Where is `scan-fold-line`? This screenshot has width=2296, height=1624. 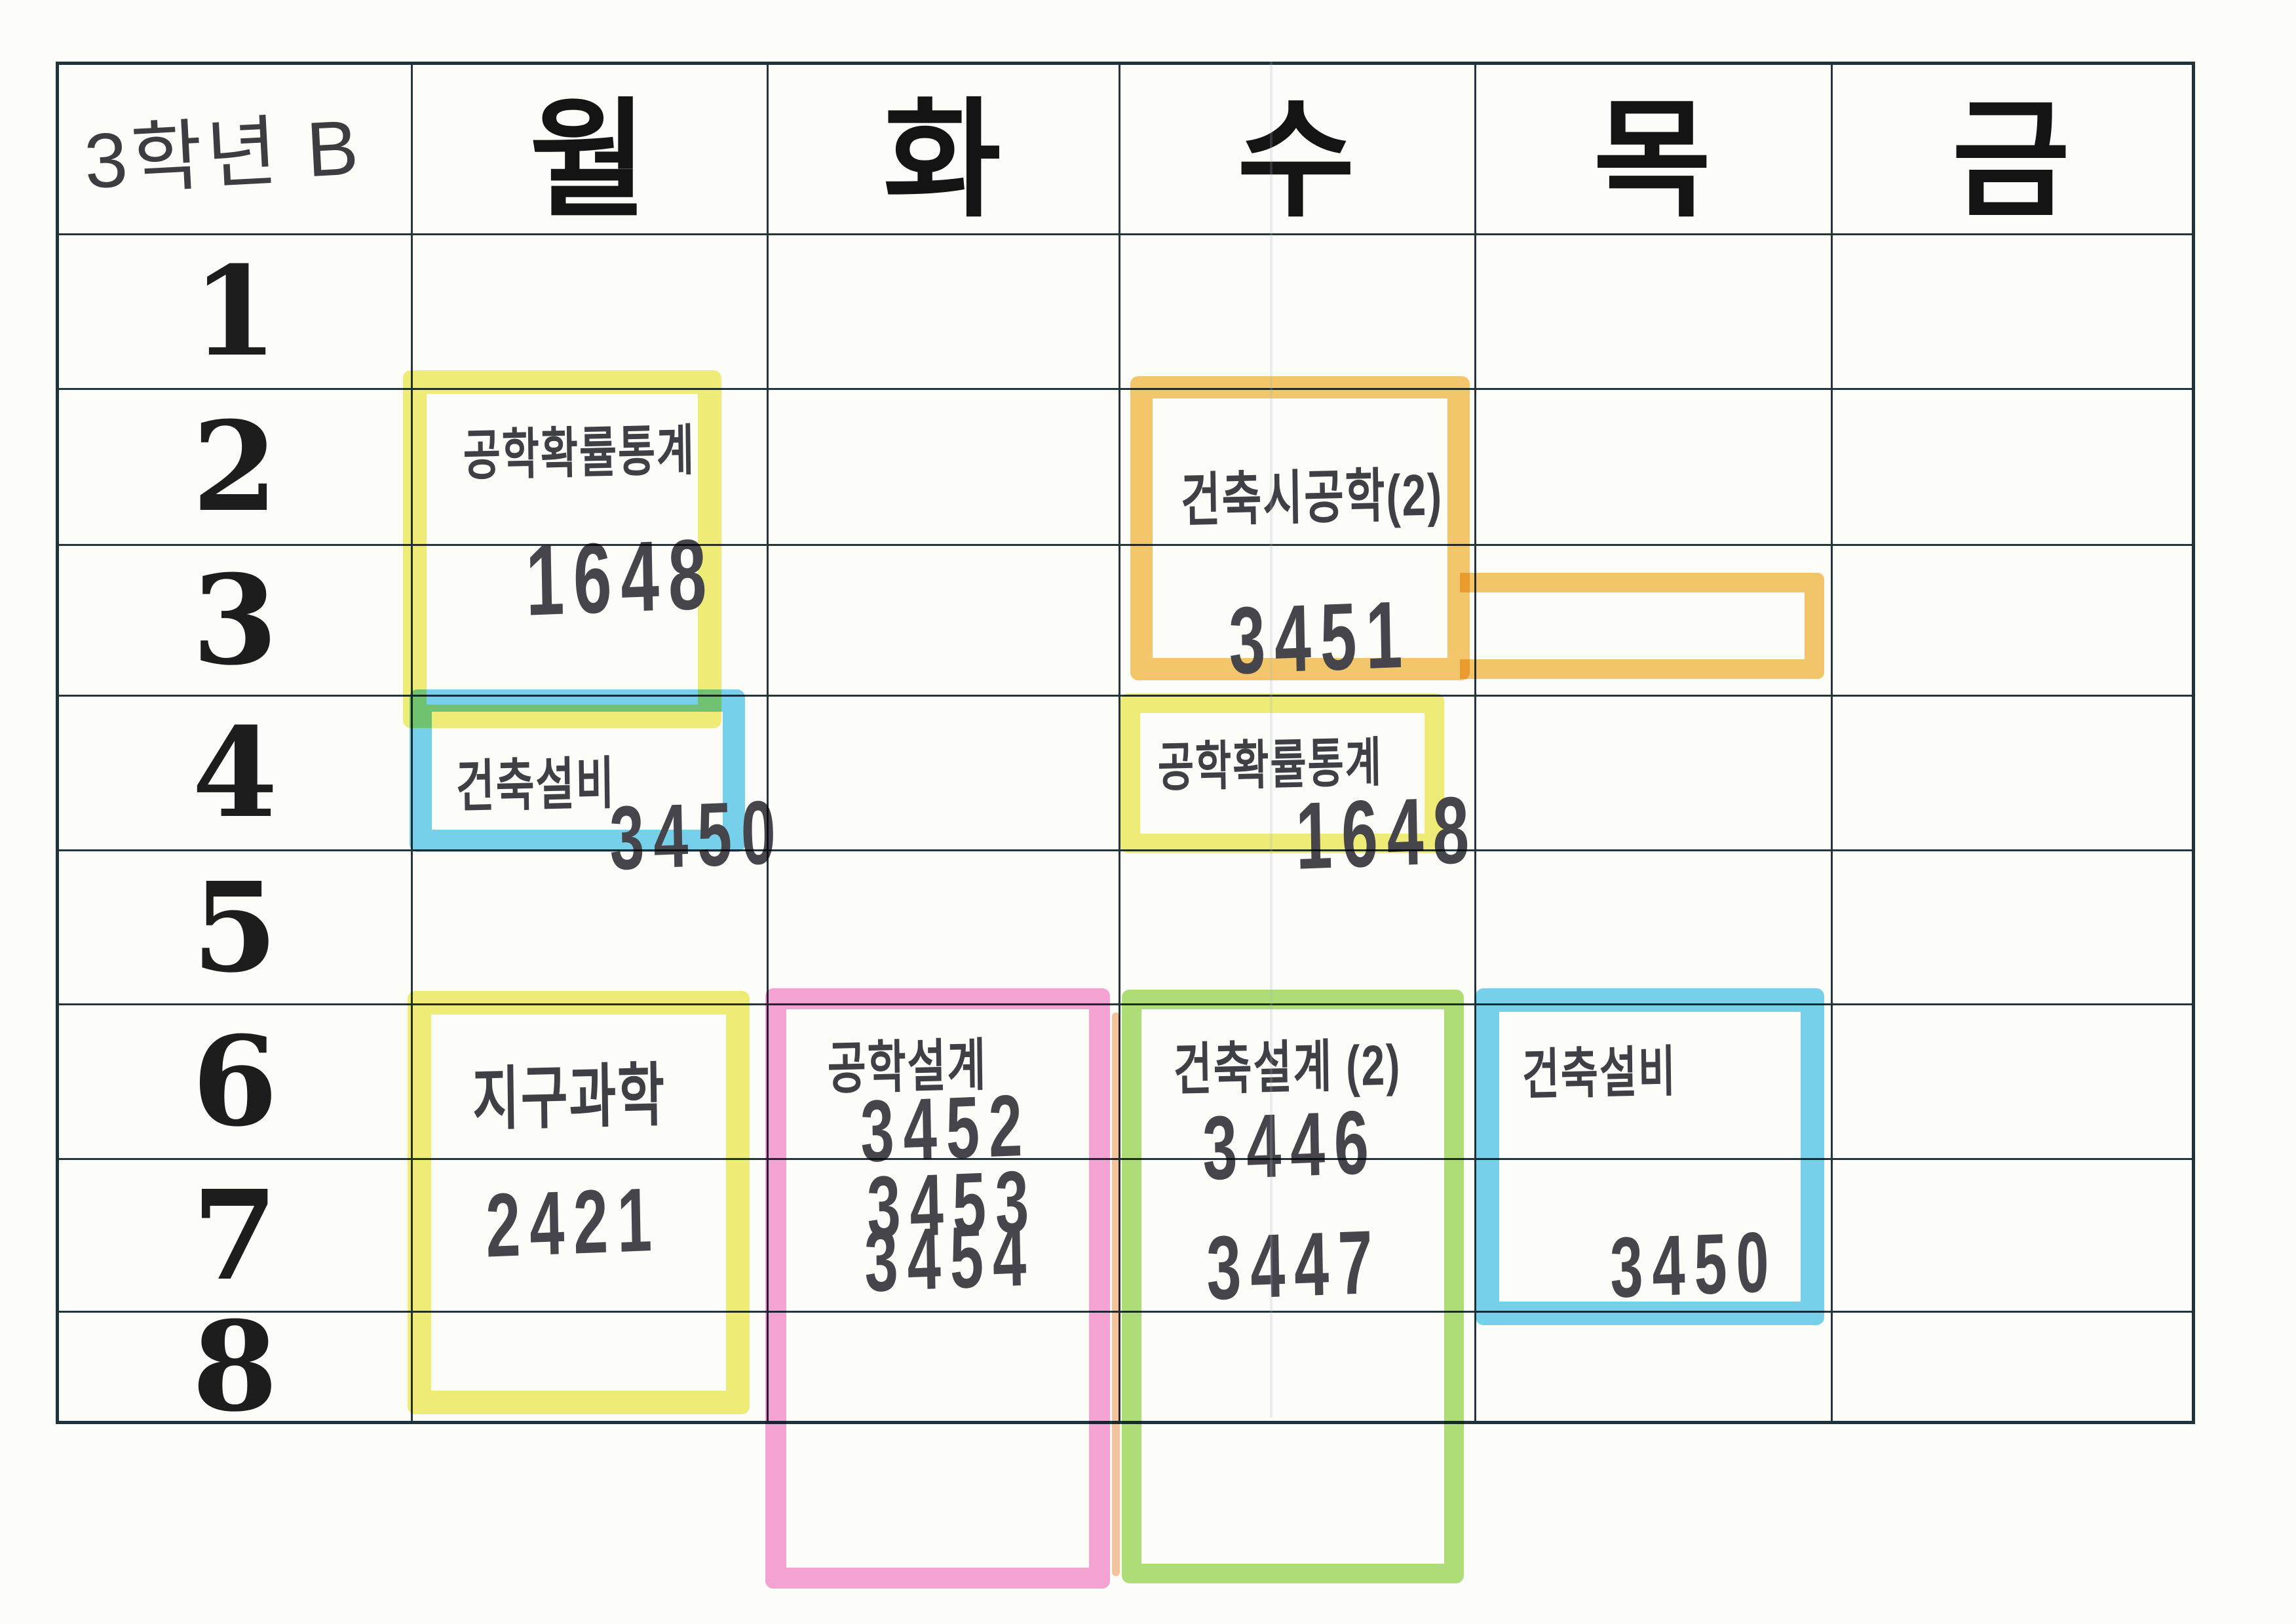 scan-fold-line is located at coordinates (1271, 740).